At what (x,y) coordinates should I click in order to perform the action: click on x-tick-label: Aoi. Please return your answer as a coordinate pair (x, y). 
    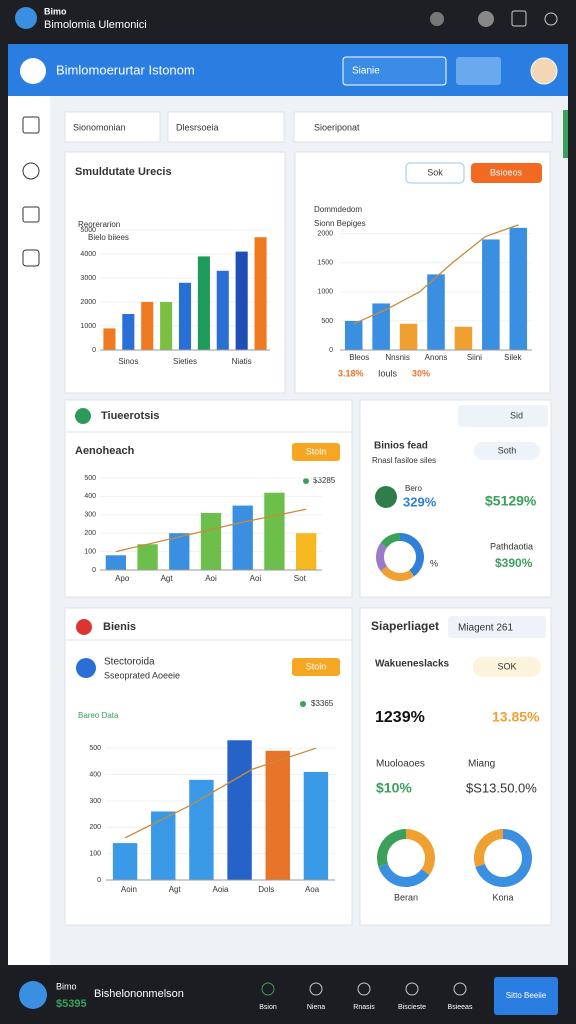
    Looking at the image, I should click on (256, 578).